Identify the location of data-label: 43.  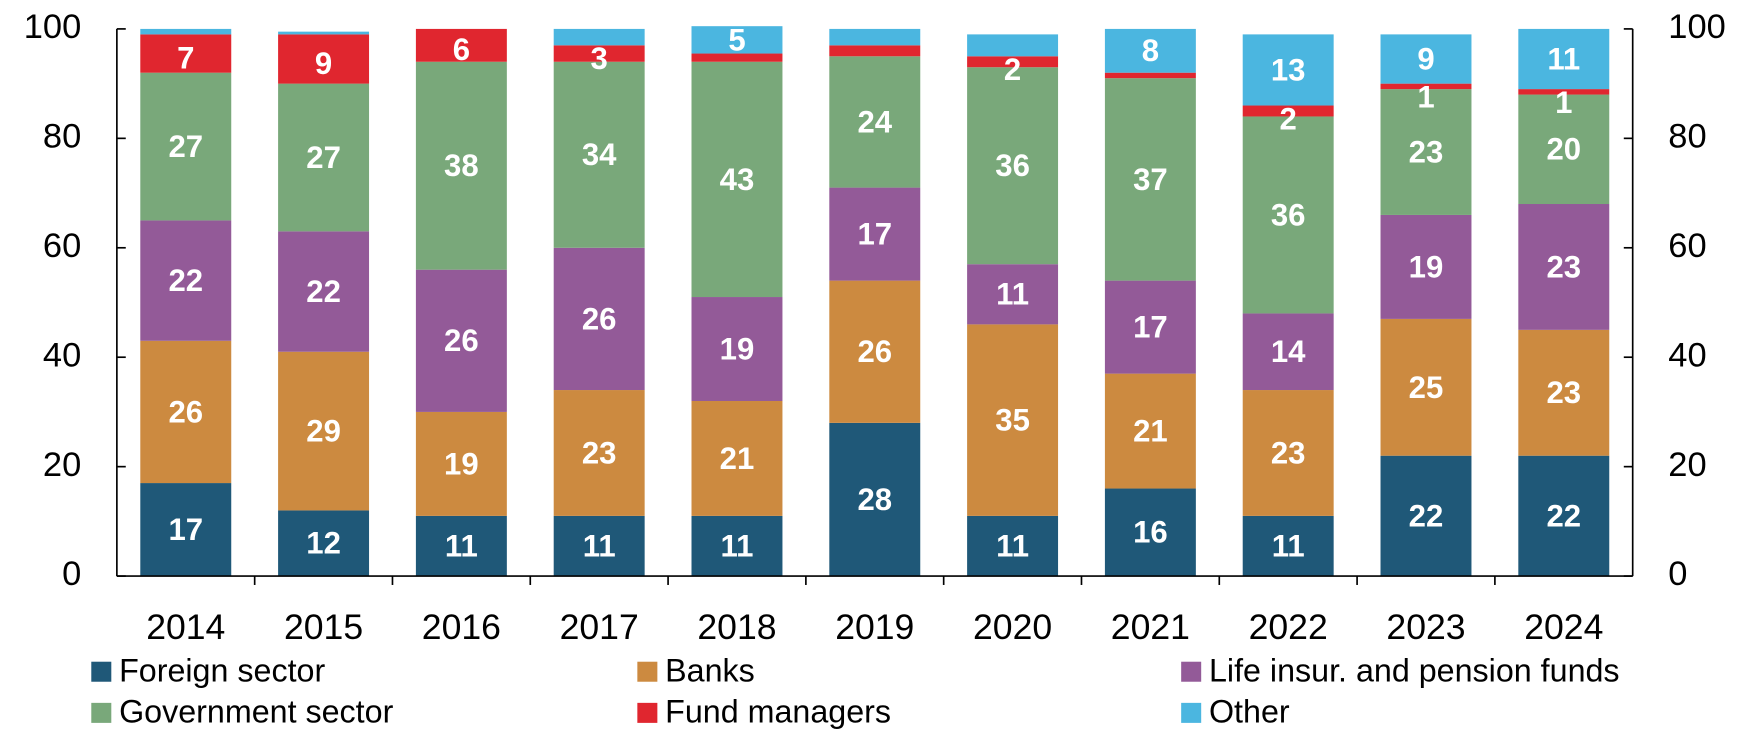
(737, 179).